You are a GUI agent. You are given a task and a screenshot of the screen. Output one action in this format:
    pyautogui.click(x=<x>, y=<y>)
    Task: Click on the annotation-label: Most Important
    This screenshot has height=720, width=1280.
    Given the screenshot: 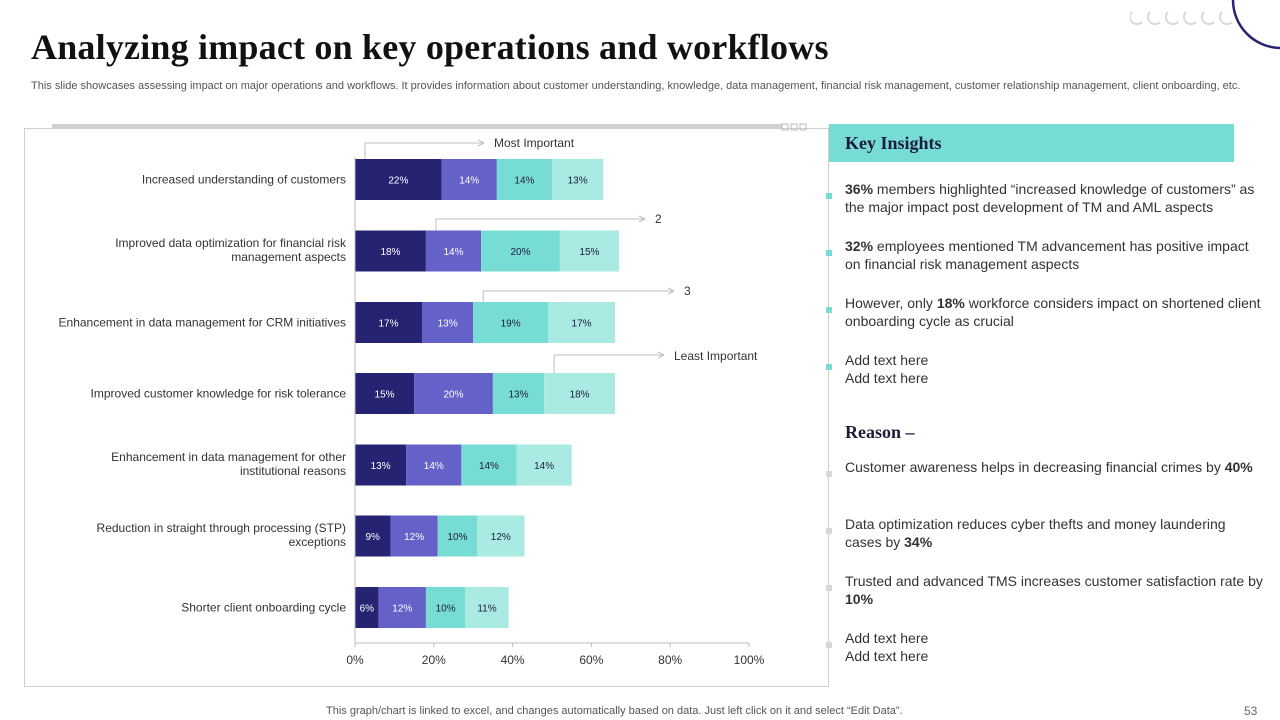 What is the action you would take?
    pyautogui.click(x=534, y=143)
    